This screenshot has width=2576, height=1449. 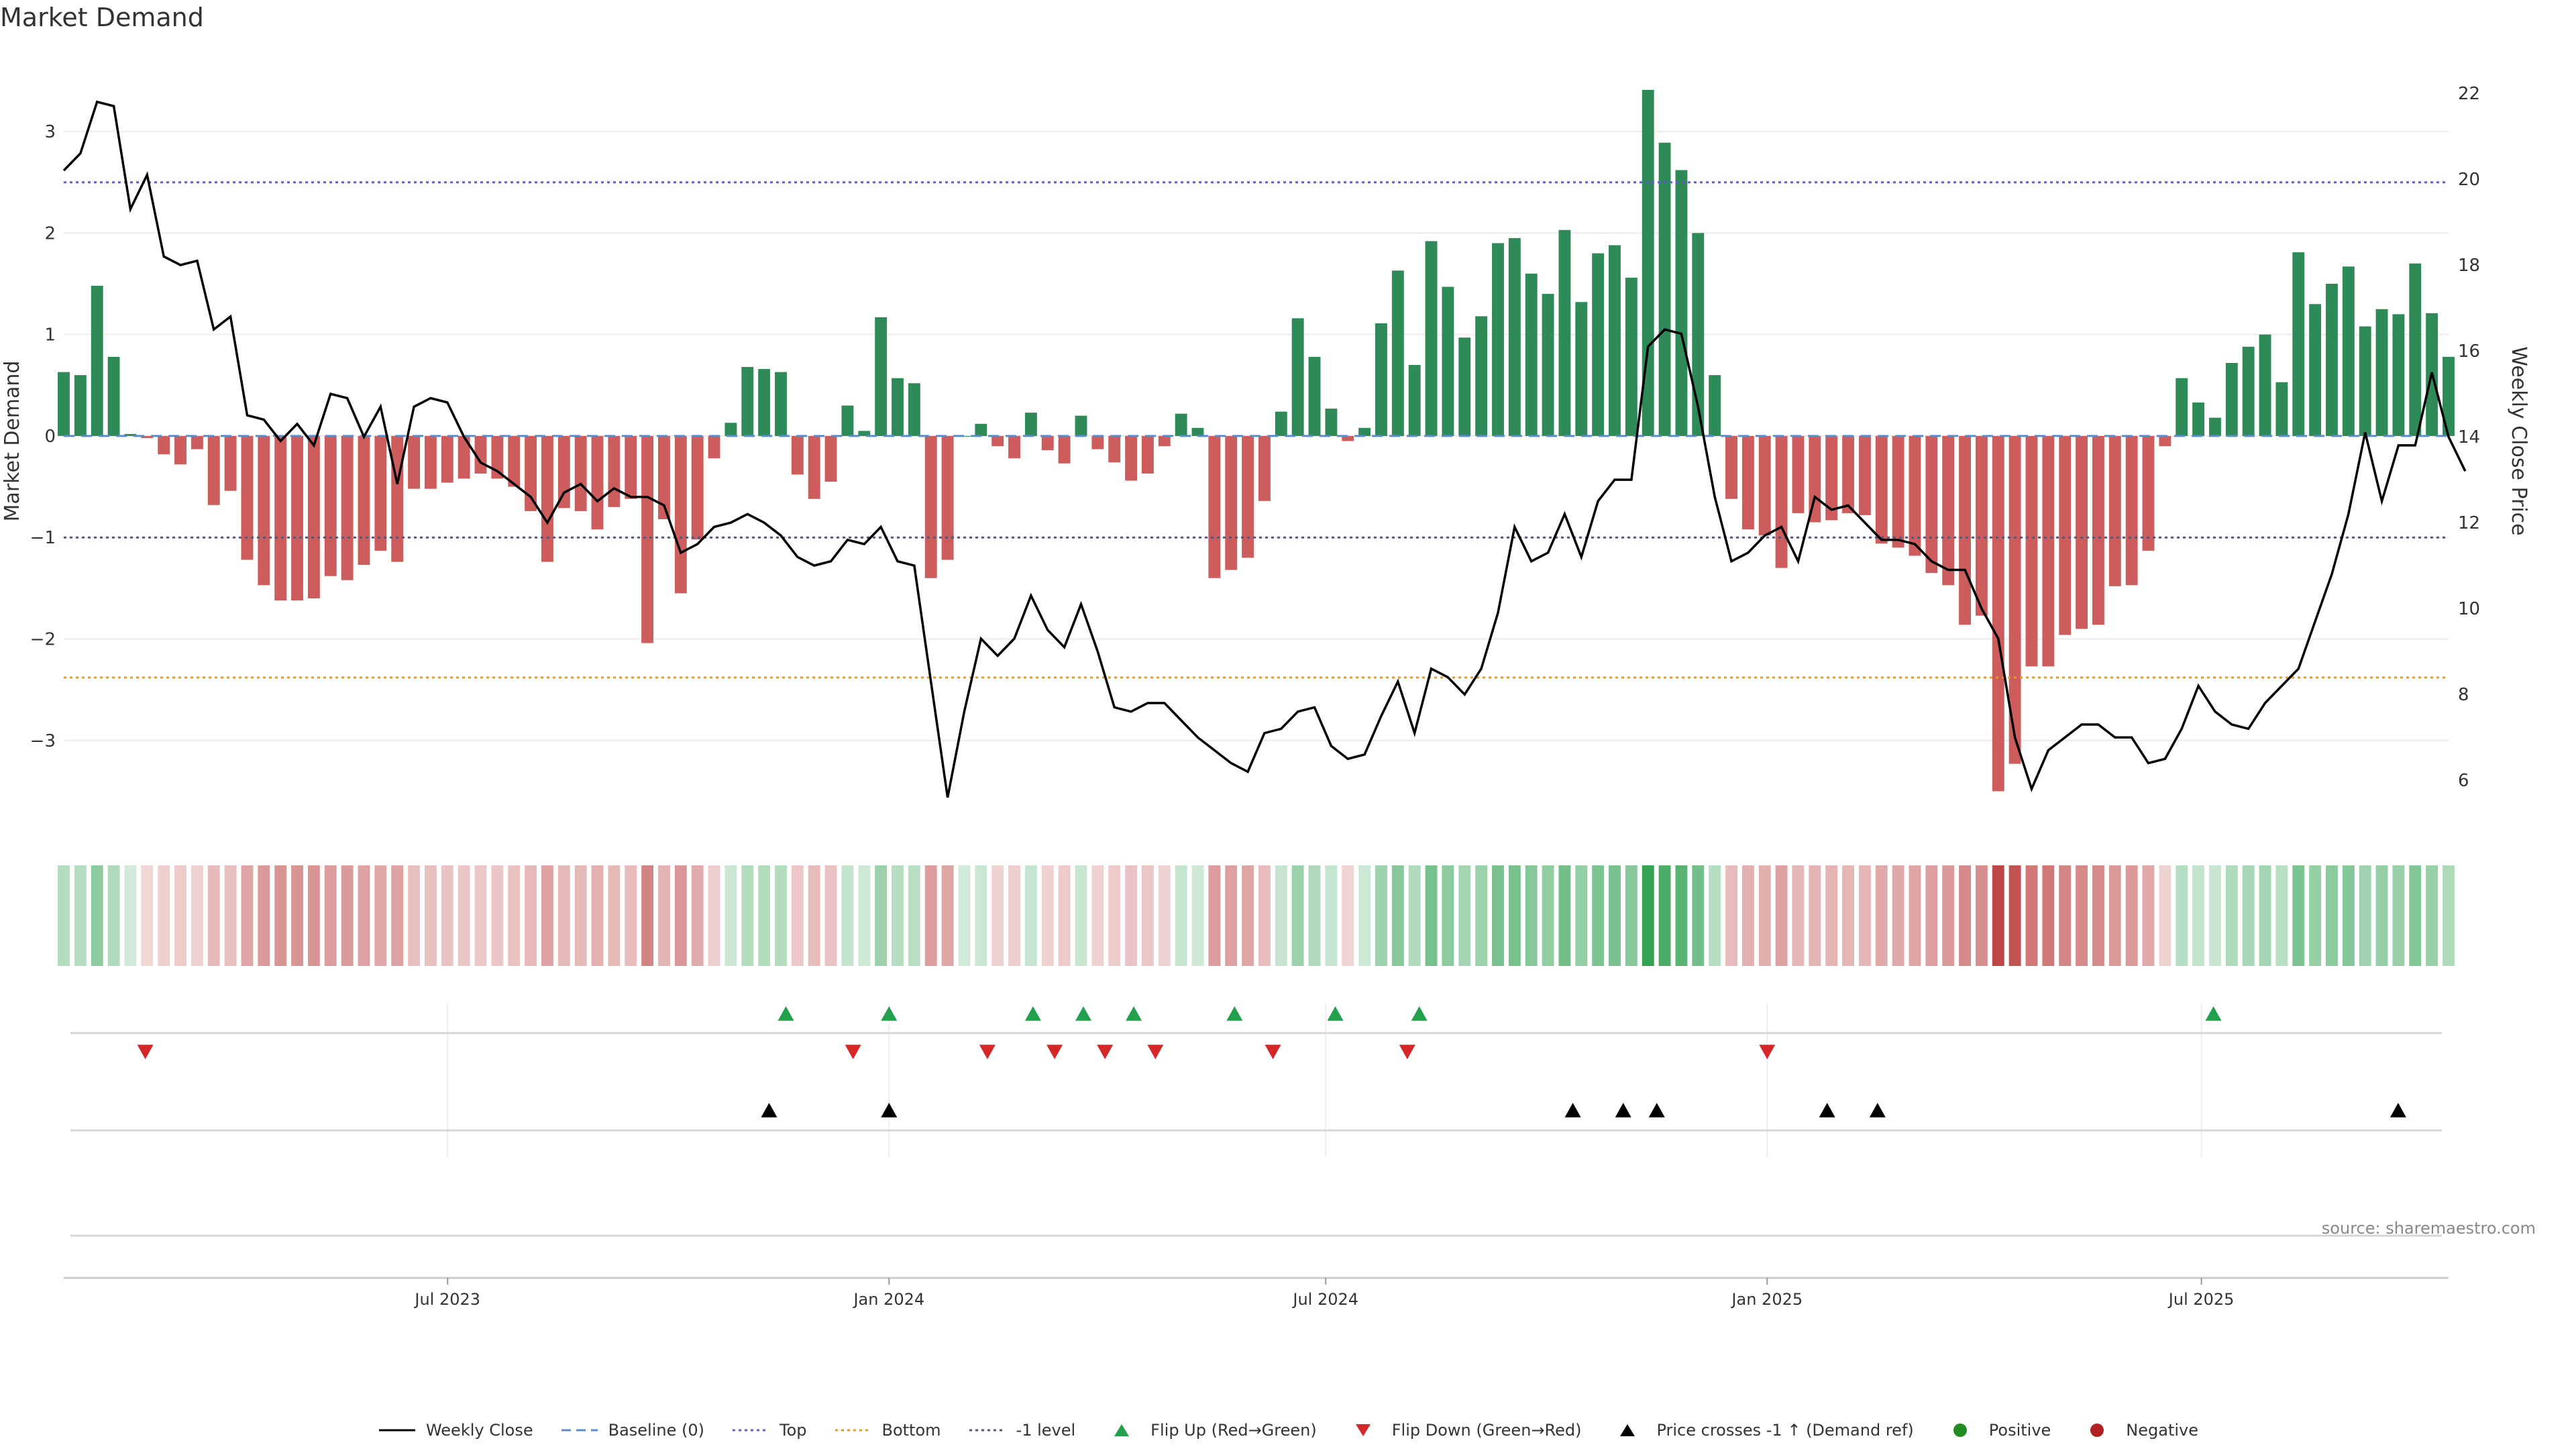 What do you see at coordinates (50, 437) in the screenshot?
I see `y-tick-label: 0` at bounding box center [50, 437].